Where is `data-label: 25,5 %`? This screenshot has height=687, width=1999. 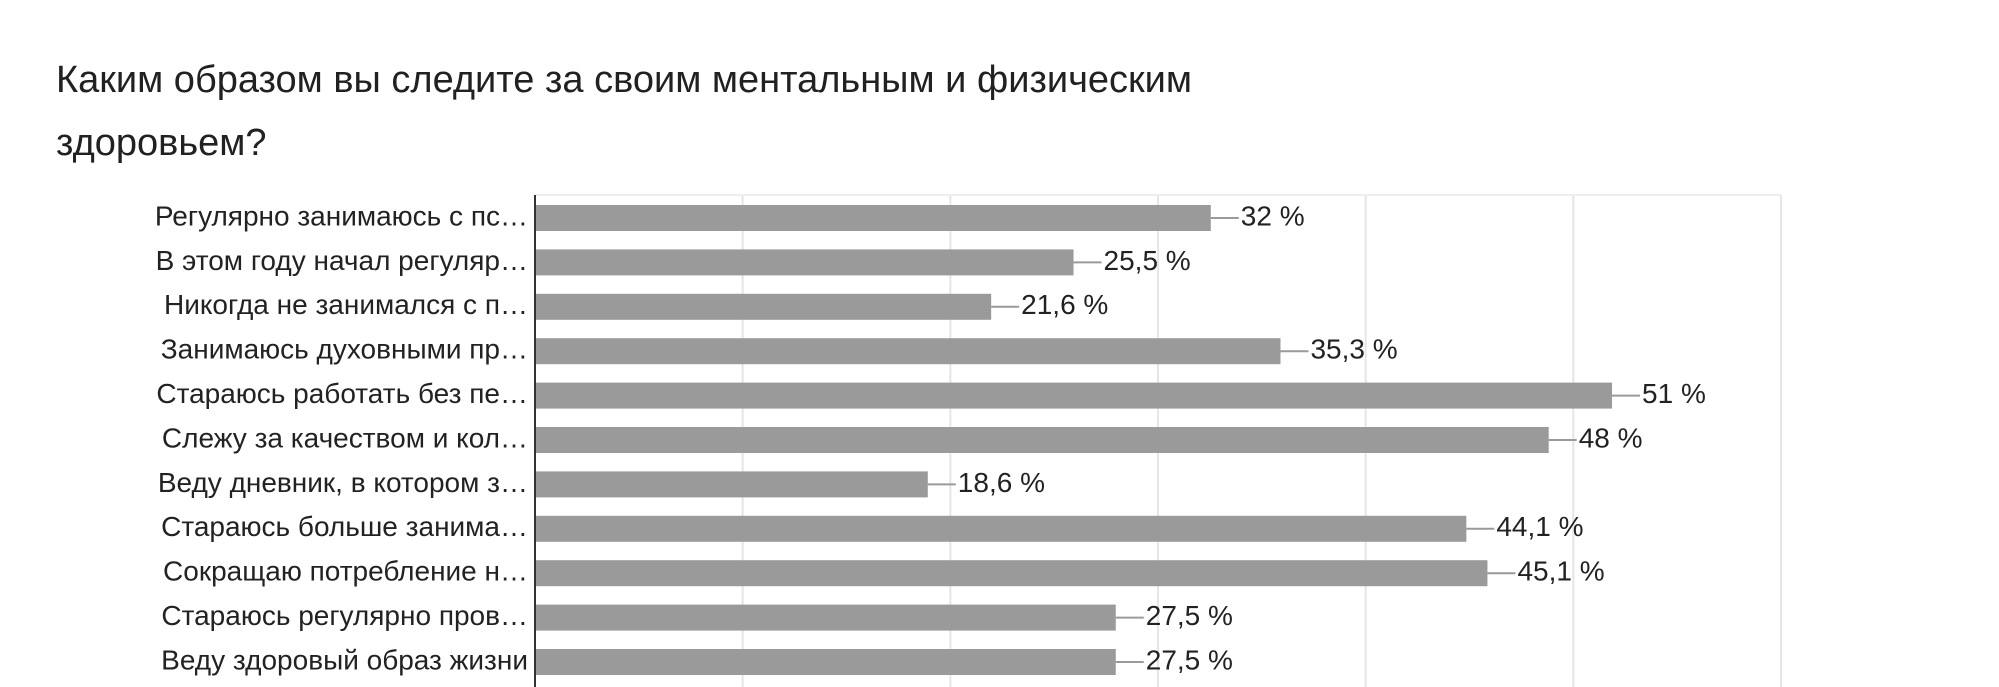 data-label: 25,5 % is located at coordinates (1147, 260).